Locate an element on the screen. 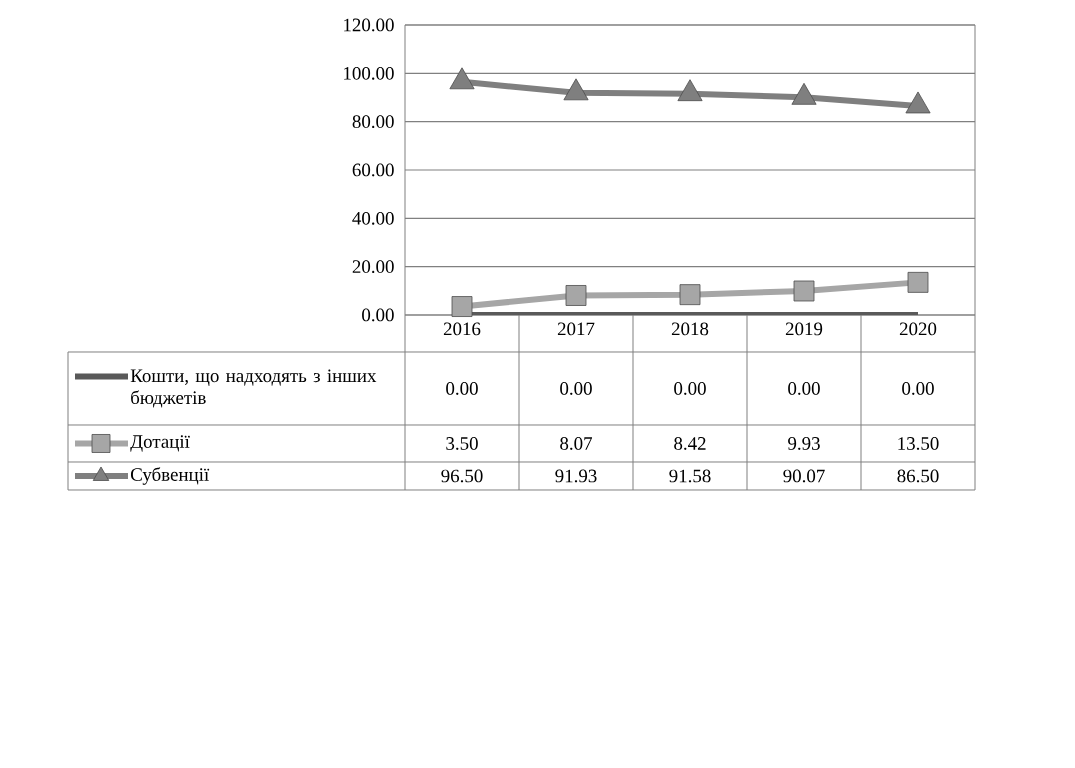 The height and width of the screenshot is (768, 1075). data-label: 96.50 is located at coordinates (462, 476).